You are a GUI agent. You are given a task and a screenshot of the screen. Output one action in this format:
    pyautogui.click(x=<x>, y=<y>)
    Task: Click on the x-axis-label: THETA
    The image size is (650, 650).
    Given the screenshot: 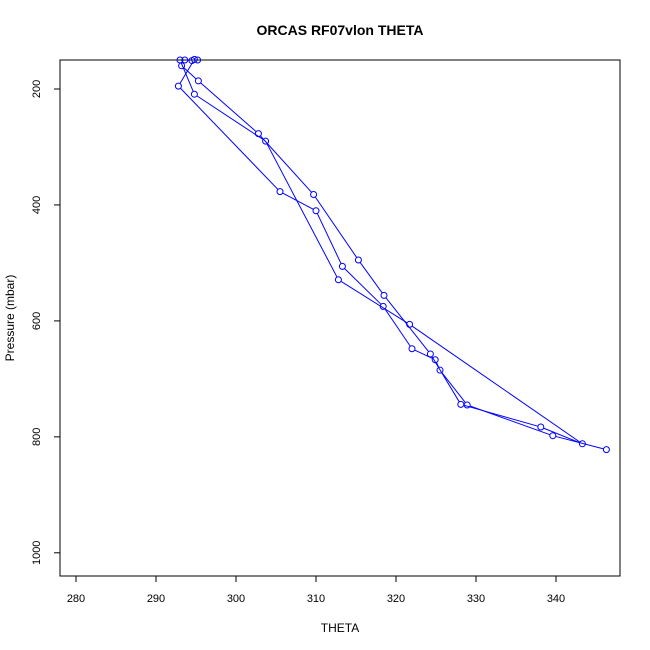 What is the action you would take?
    pyautogui.click(x=340, y=628)
    